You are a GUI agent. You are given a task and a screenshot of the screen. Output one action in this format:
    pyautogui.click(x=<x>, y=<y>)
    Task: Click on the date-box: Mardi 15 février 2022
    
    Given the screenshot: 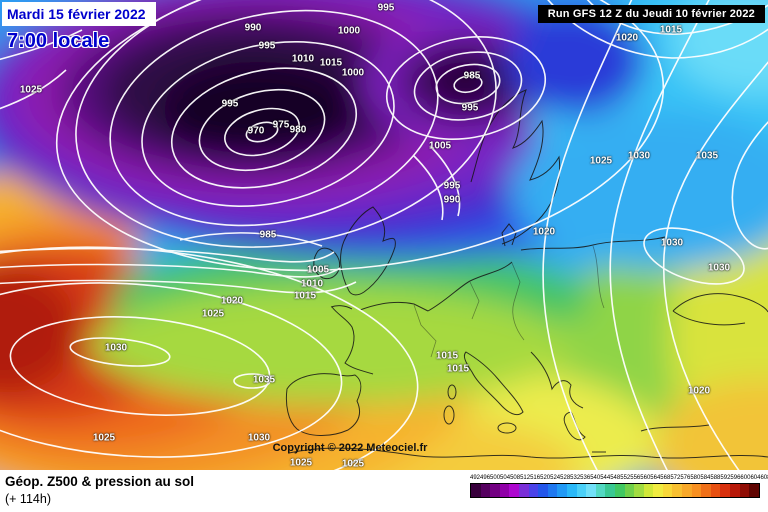 What is the action you would take?
    pyautogui.click(x=79, y=14)
    